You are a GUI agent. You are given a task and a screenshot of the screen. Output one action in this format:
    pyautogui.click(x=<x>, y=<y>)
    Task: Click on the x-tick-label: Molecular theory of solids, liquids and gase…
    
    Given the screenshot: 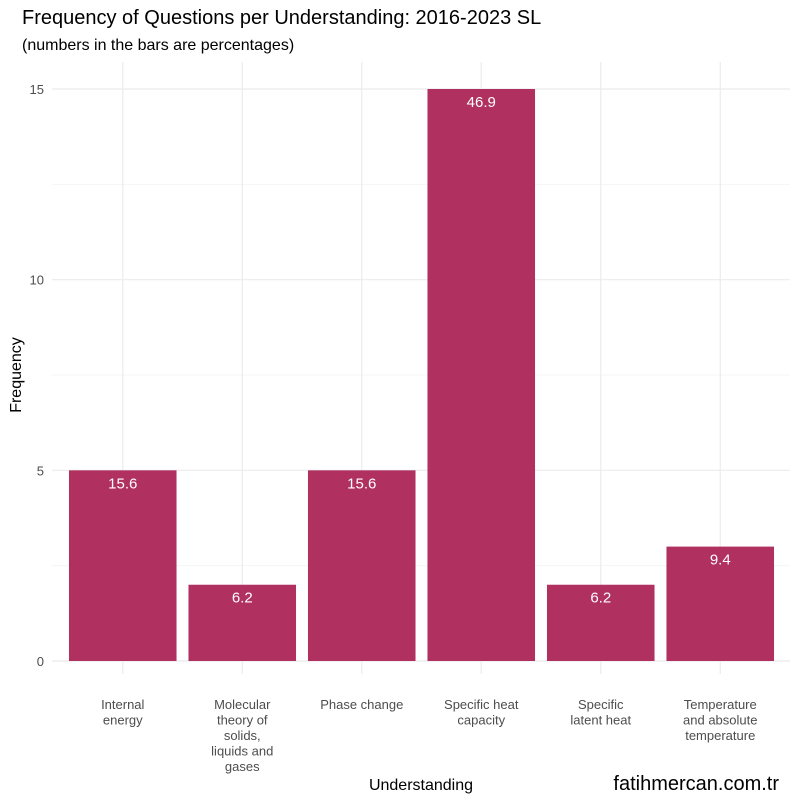 What is the action you would take?
    pyautogui.click(x=242, y=735)
    